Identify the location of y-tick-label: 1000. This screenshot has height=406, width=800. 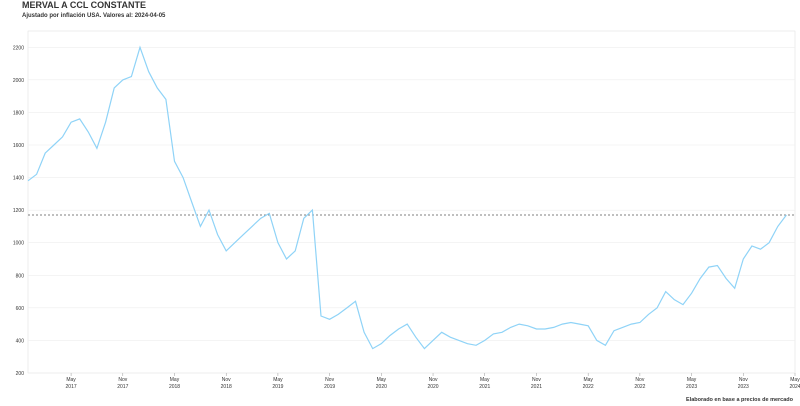
(18, 244).